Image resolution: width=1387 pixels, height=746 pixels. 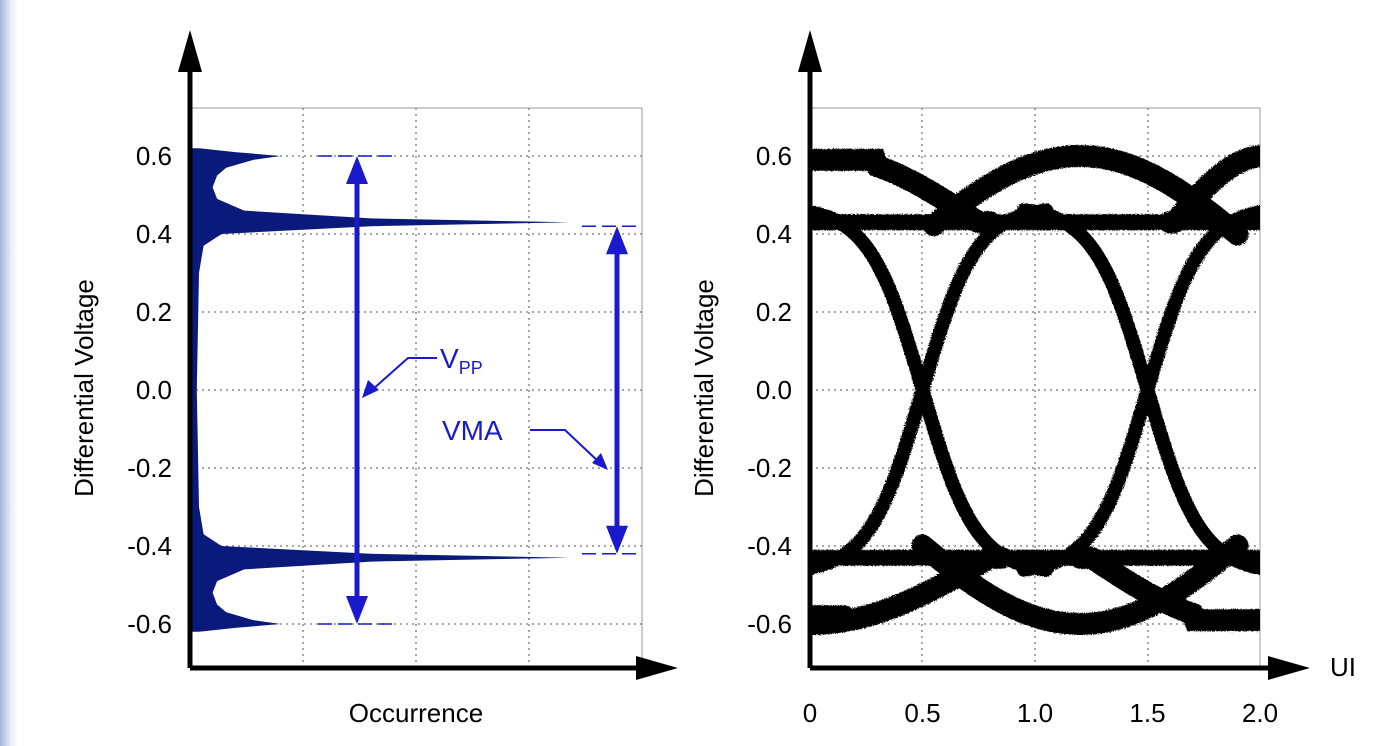 What do you see at coordinates (1035, 713) in the screenshot?
I see `x-tick-label: 1.0` at bounding box center [1035, 713].